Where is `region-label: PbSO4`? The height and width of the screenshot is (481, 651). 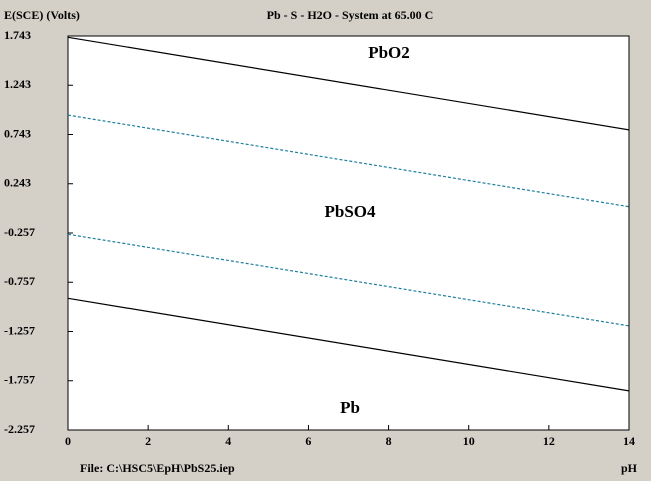 region-label: PbSO4 is located at coordinates (350, 211).